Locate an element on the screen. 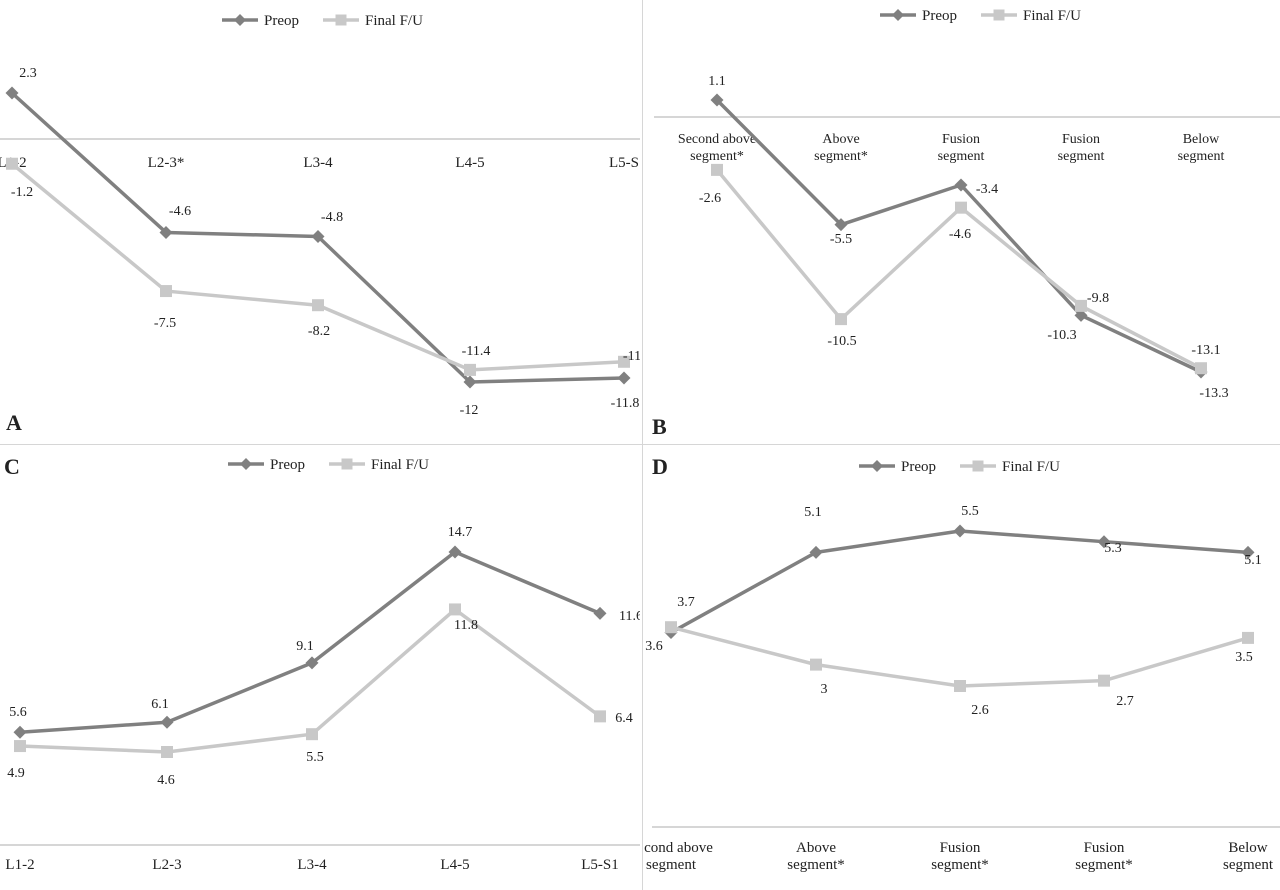  data-label: 3 is located at coordinates (824, 689).